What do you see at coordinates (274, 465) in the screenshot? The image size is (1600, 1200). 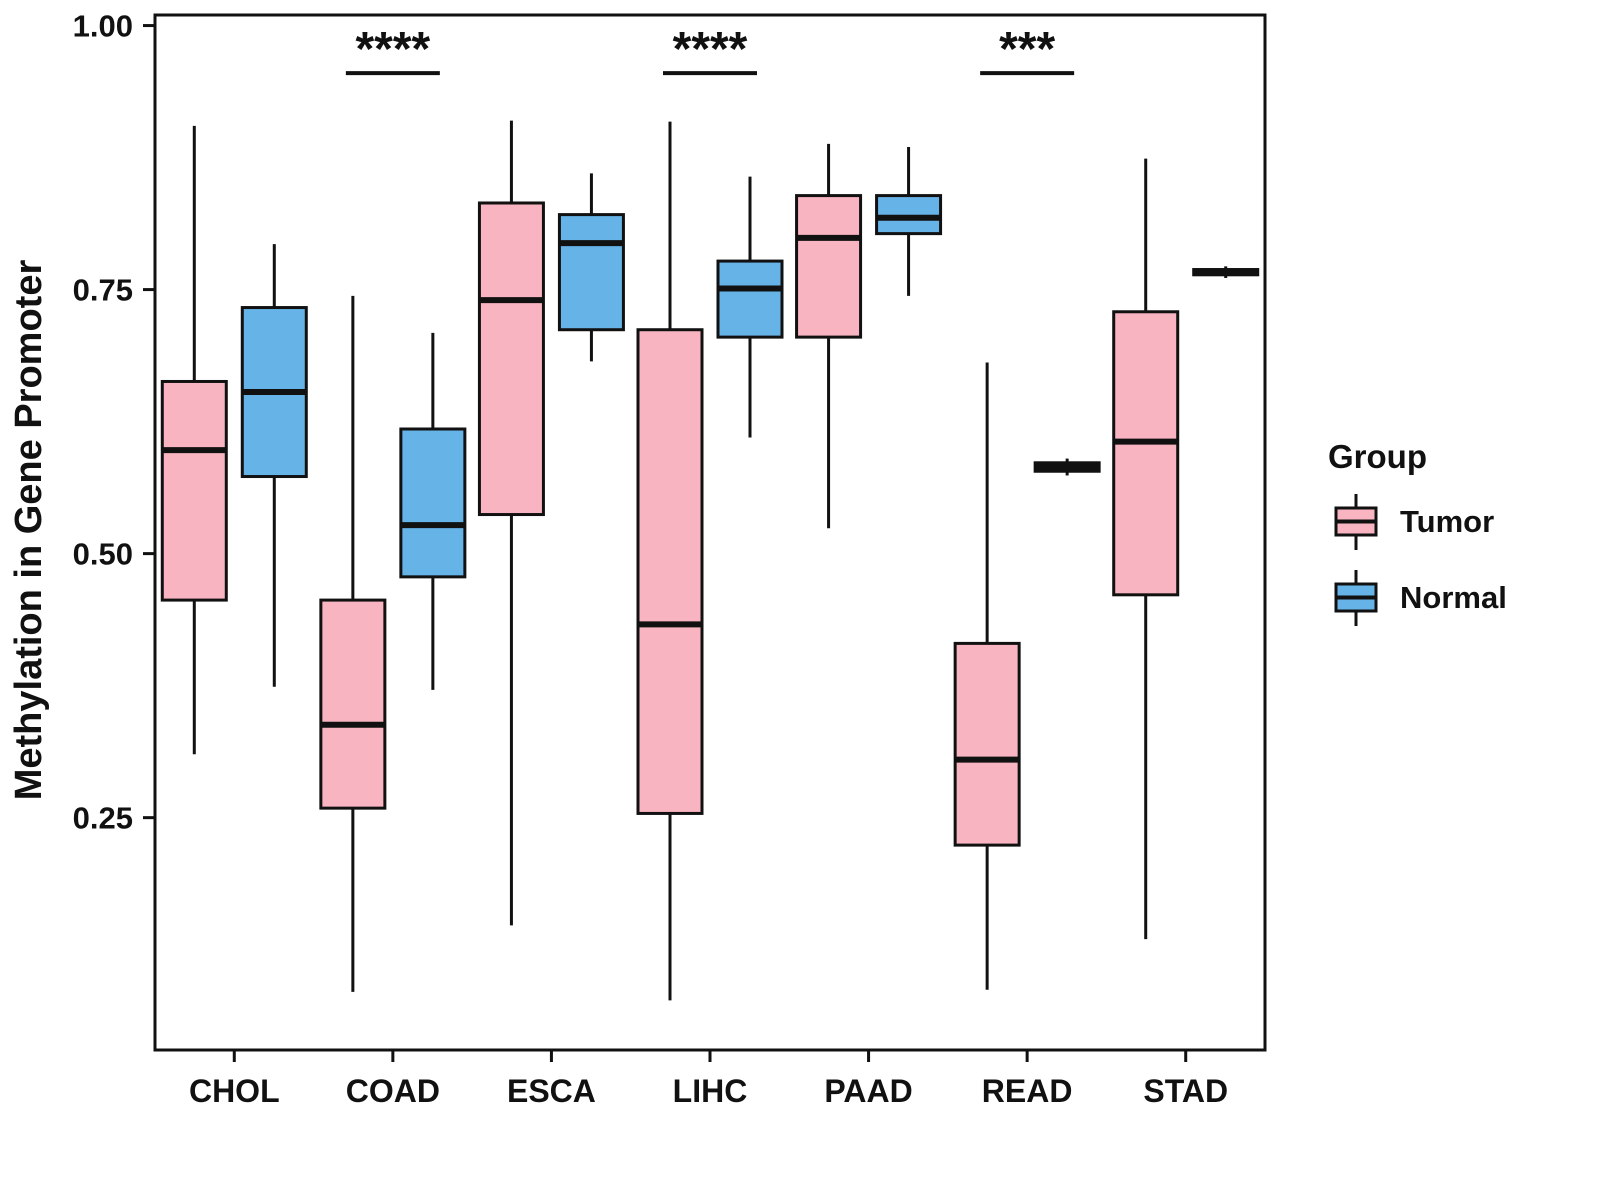 I see `normal-box-CHOL` at bounding box center [274, 465].